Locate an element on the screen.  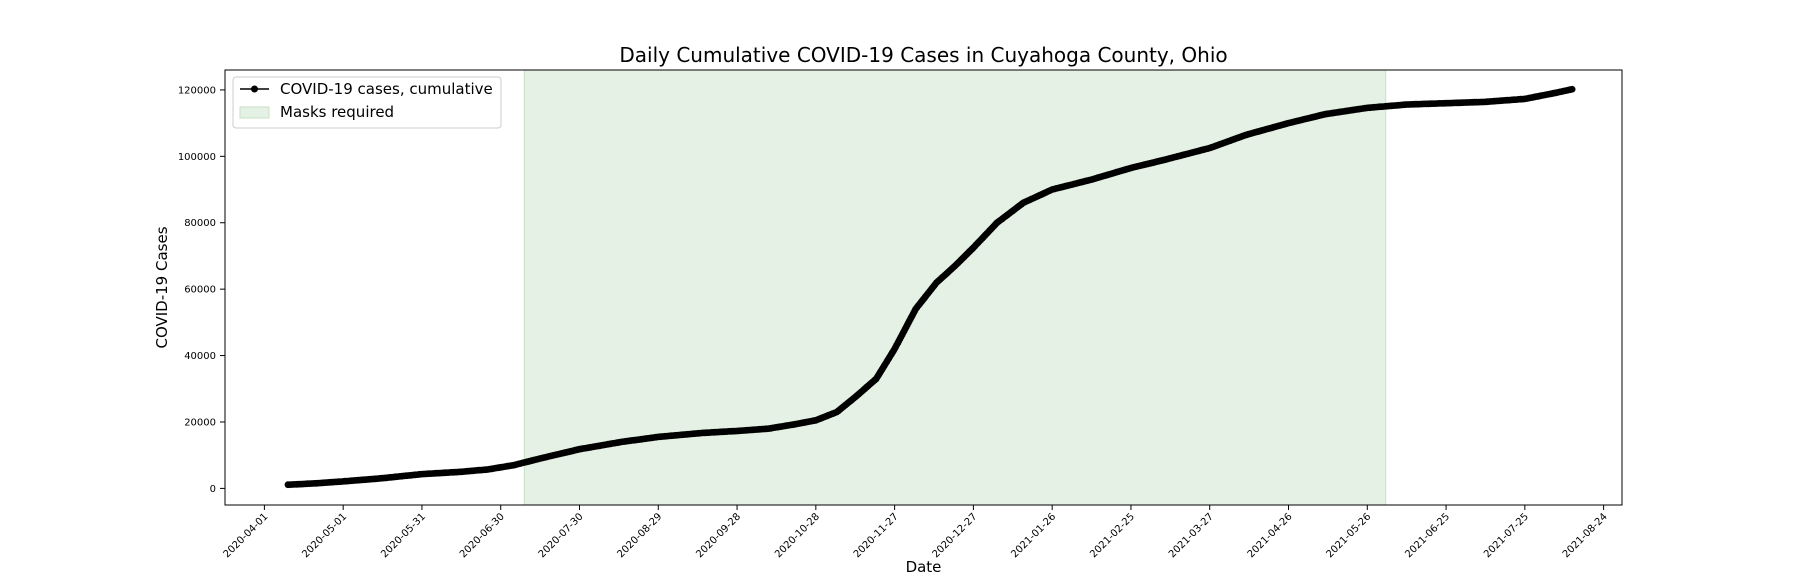
y-tick-label: 80000 is located at coordinates (200, 223).